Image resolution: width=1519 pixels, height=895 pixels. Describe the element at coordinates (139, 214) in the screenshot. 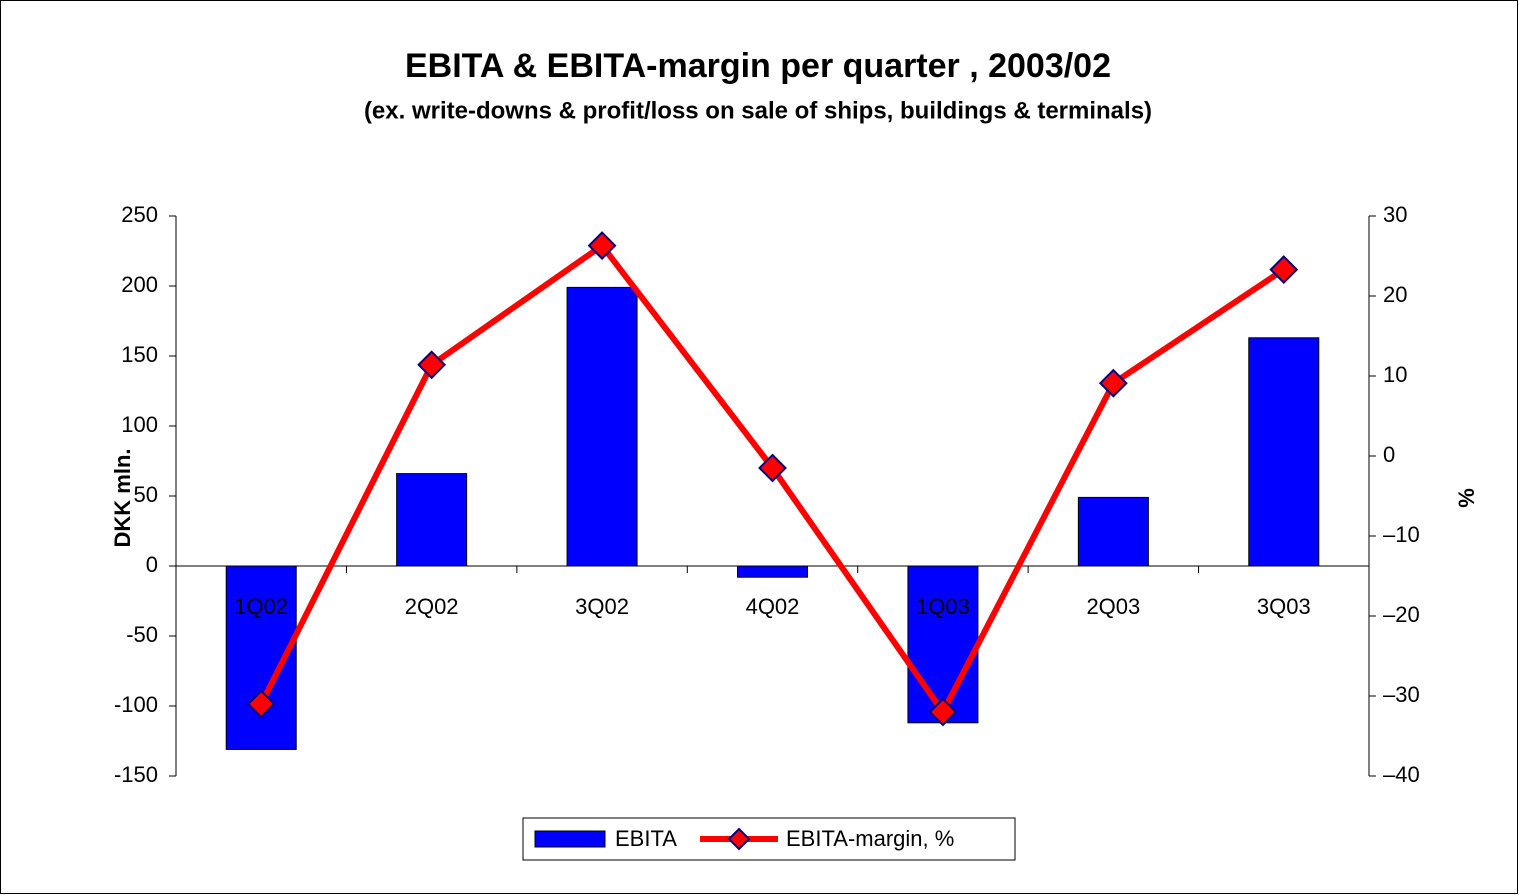

I see `y-tick-label: 250` at that location.